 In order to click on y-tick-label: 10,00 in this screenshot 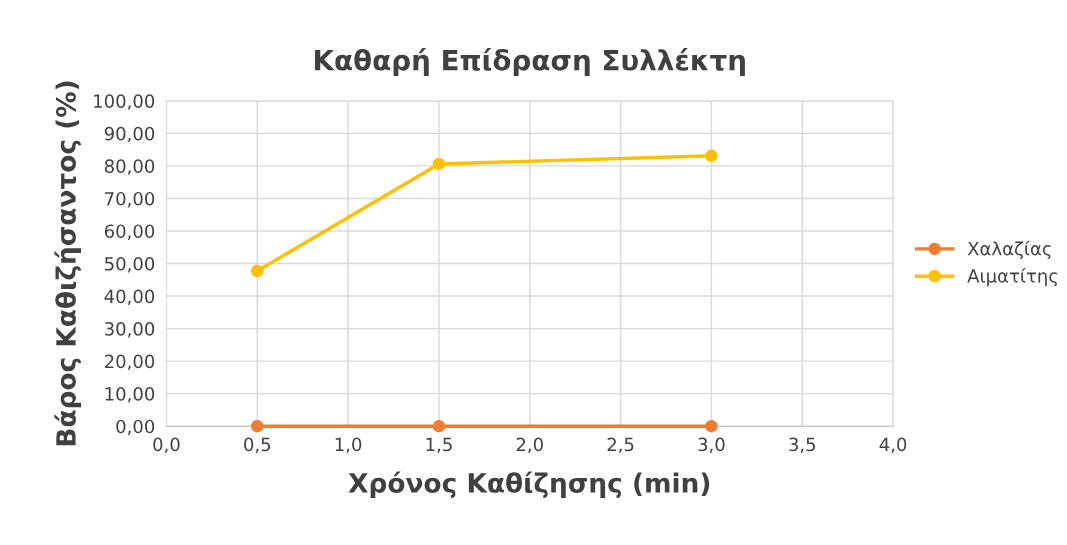, I will do `click(130, 395)`.